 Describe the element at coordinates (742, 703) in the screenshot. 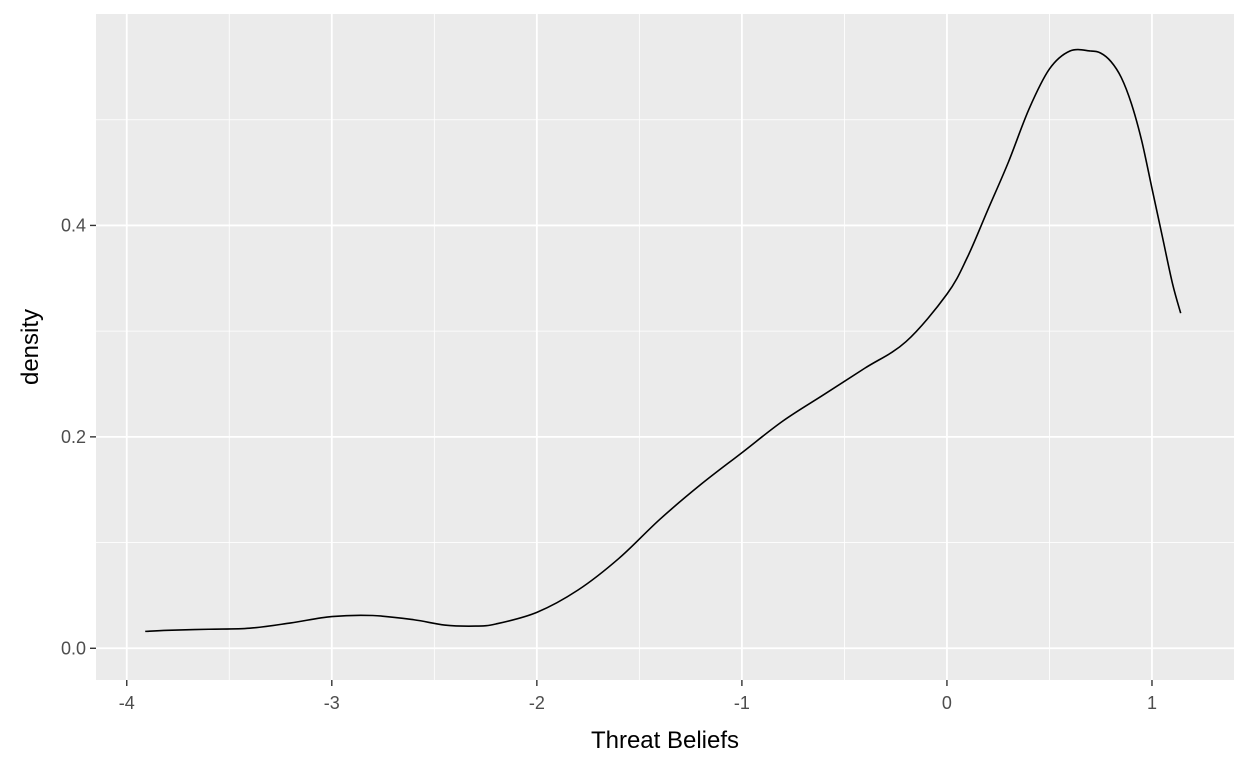

I see `x-tick-label: -1` at that location.